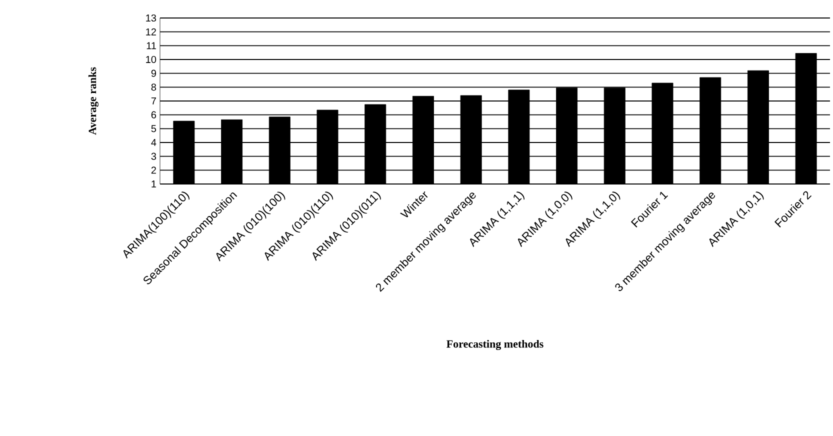  I want to click on y-tick-label: 8, so click(153, 87).